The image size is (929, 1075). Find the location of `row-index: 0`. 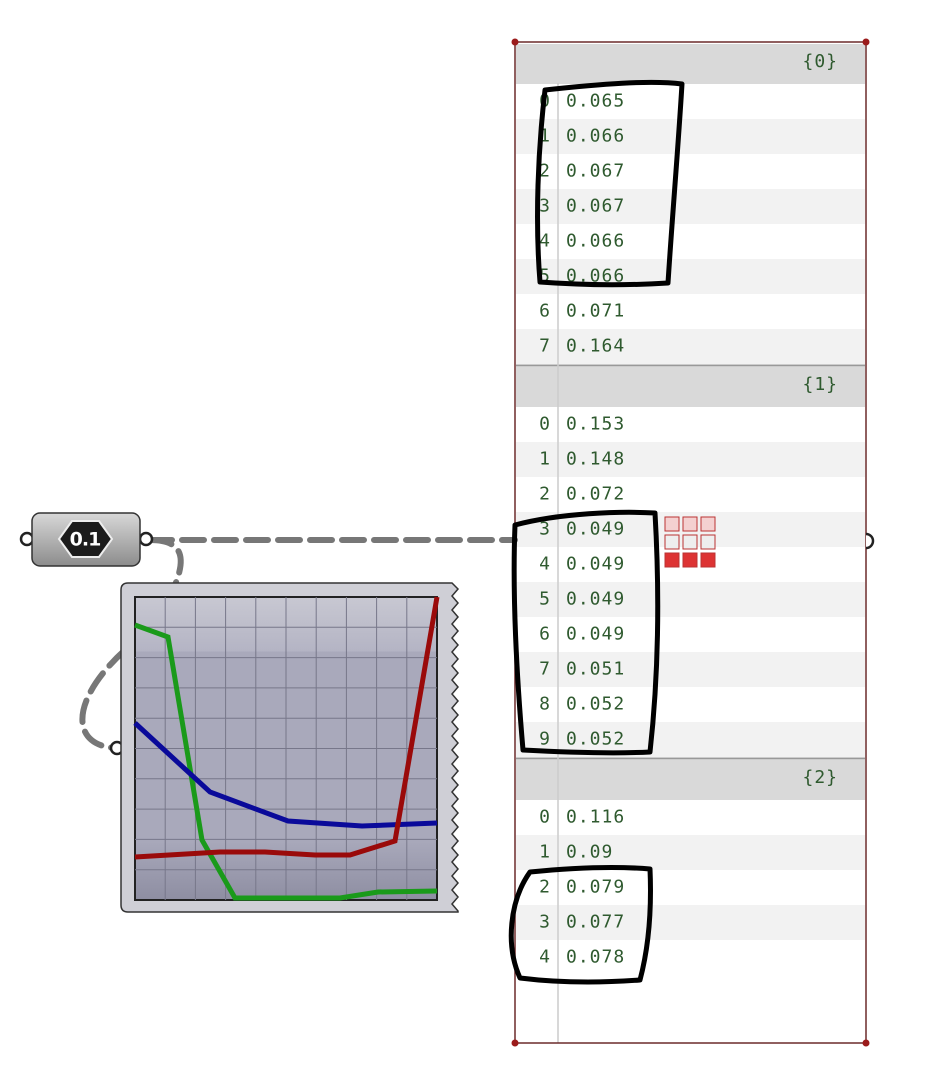

row-index: 0 is located at coordinates (545, 817).